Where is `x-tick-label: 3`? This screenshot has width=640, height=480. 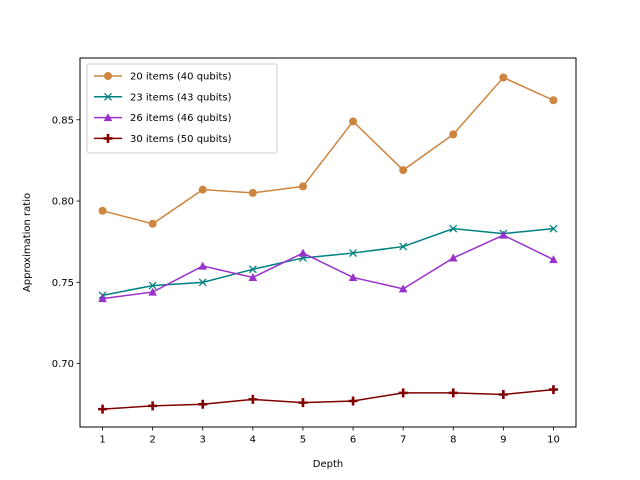 x-tick-label: 3 is located at coordinates (203, 440).